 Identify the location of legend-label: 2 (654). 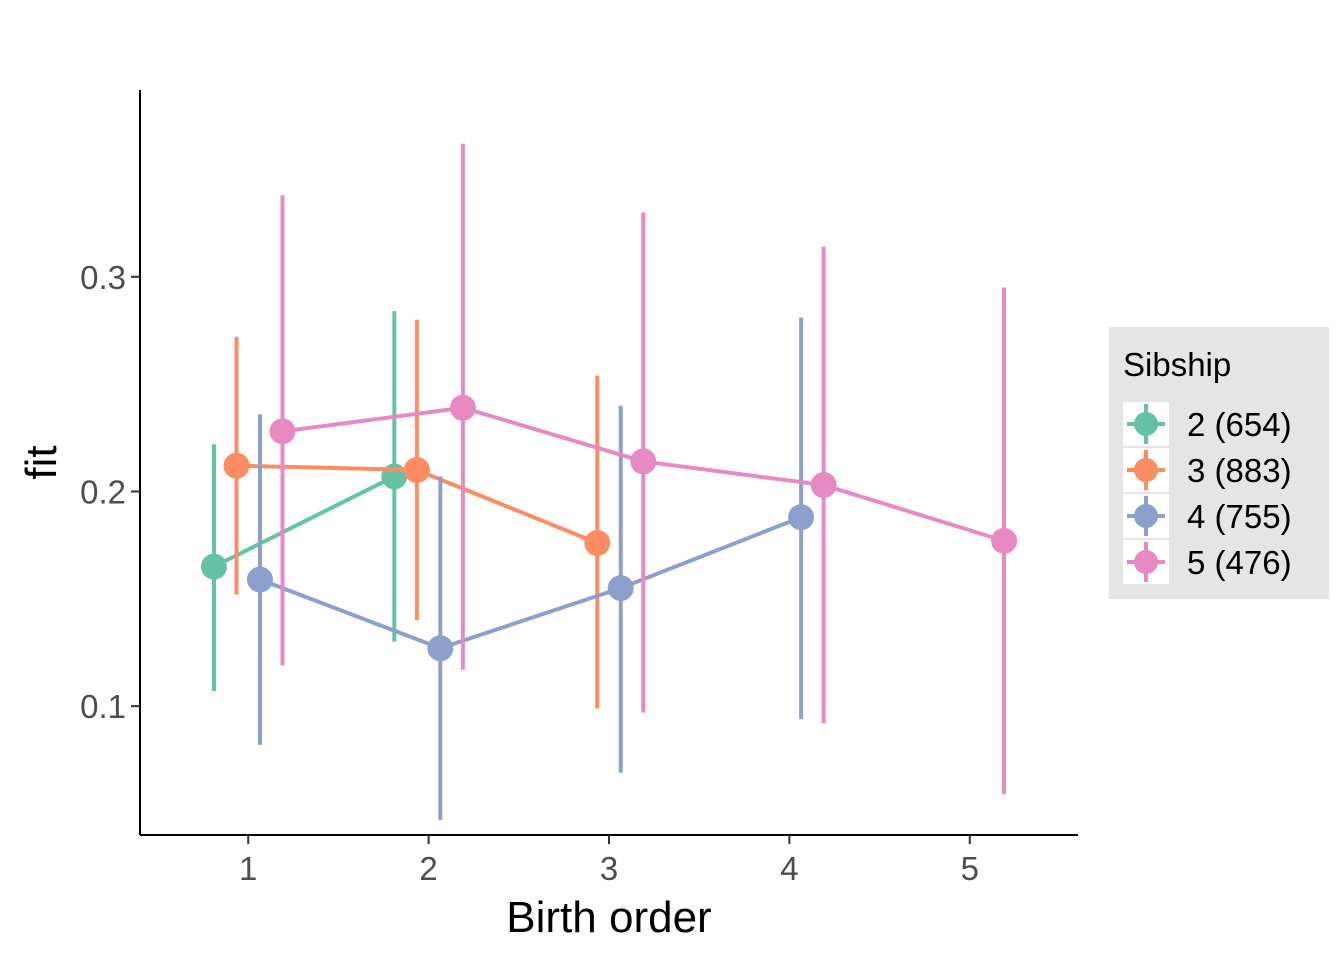
(1239, 424).